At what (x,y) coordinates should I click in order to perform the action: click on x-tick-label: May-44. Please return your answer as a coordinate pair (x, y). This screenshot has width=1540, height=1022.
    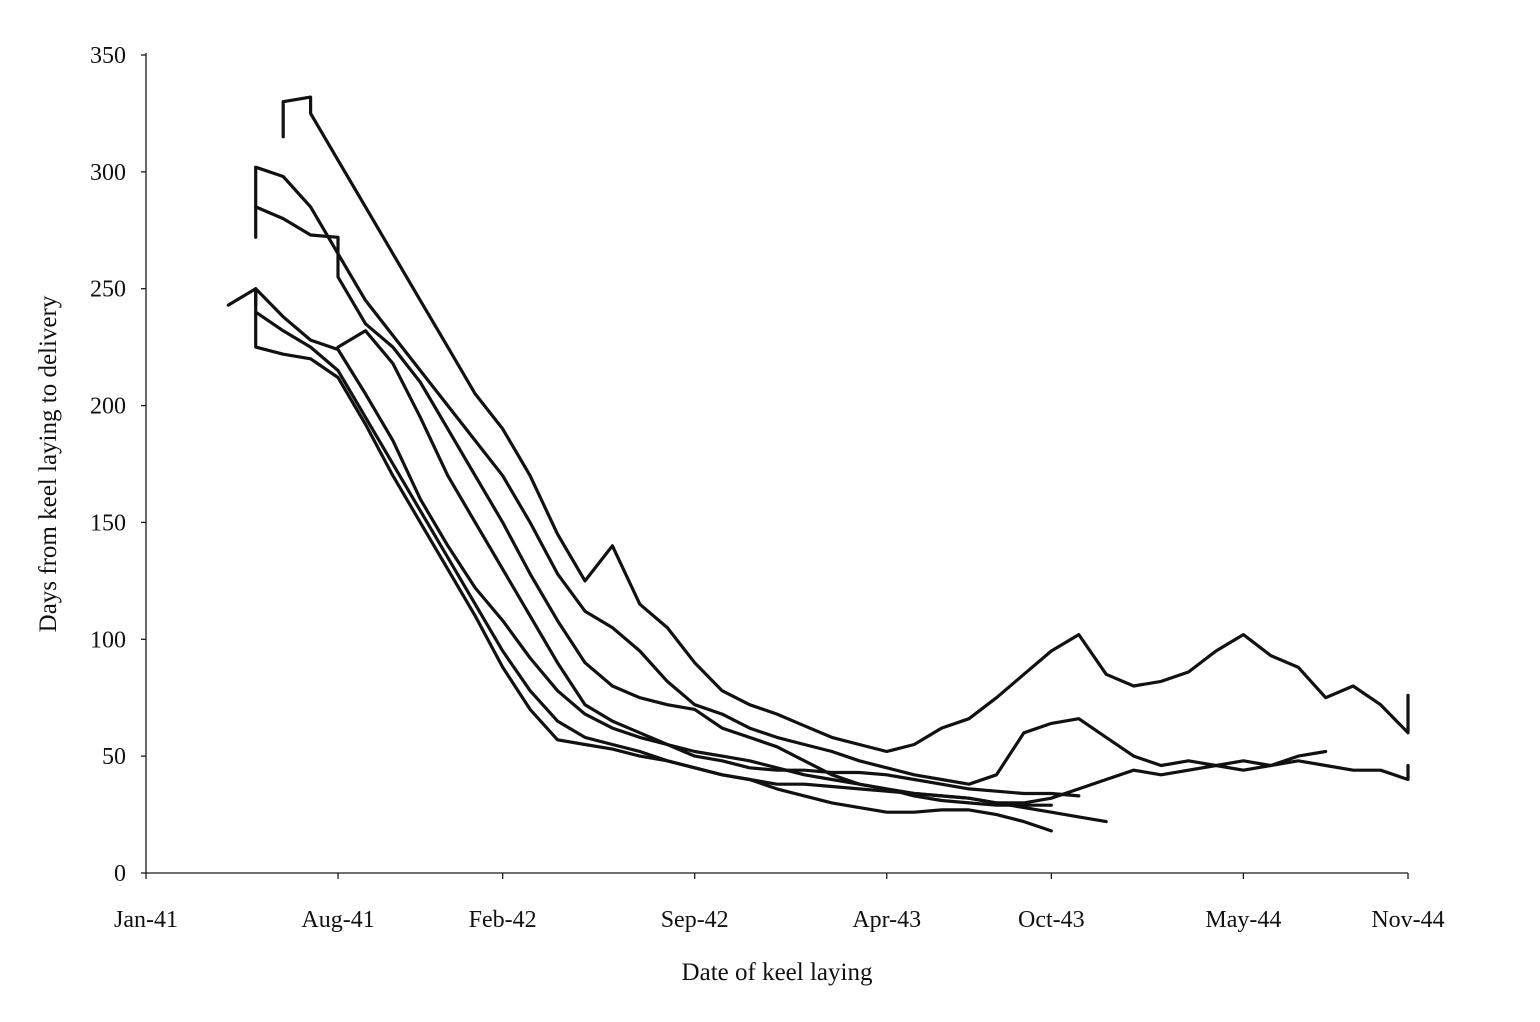
    Looking at the image, I should click on (1243, 920).